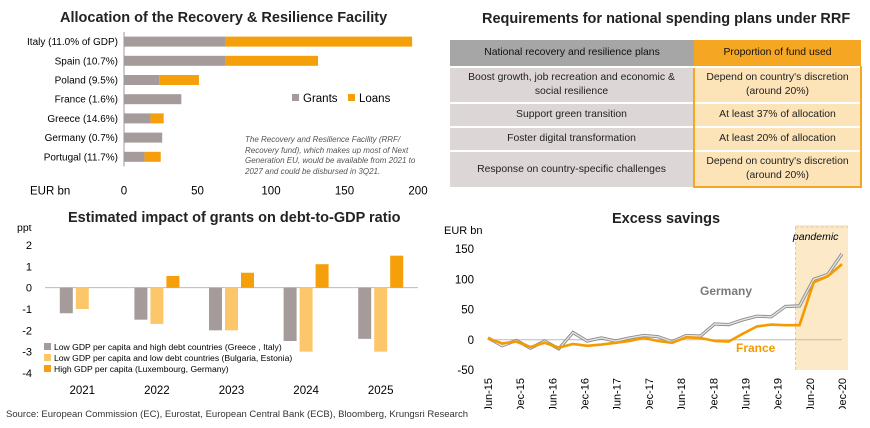 The image size is (870, 428). Describe the element at coordinates (306, 391) in the screenshot. I see `x-tick-label: 2024` at that location.